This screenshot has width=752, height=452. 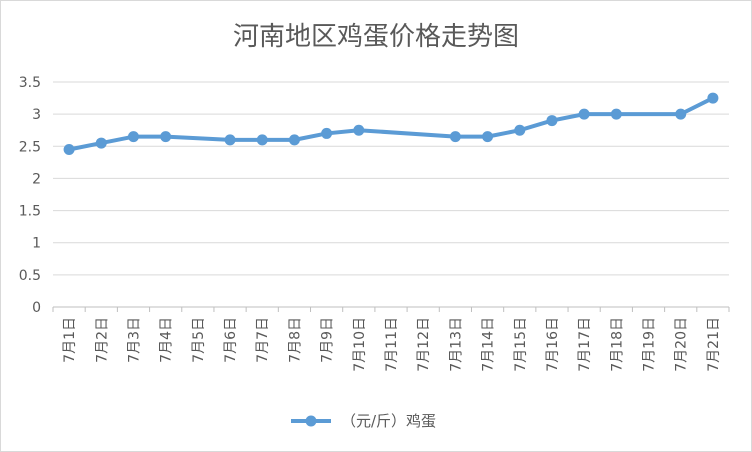 I want to click on x-tick-label: 7月3日, so click(x=134, y=340).